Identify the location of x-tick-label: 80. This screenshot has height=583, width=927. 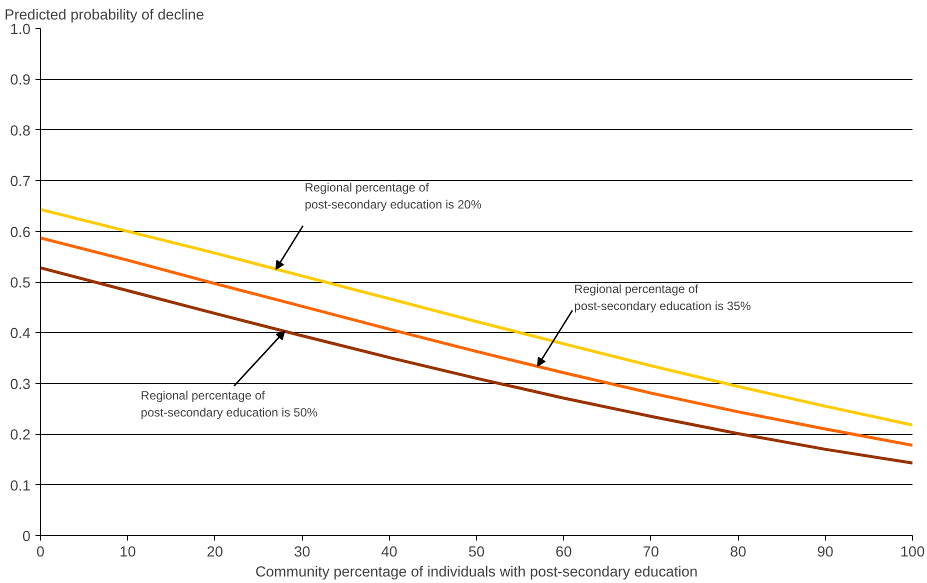
(738, 552).